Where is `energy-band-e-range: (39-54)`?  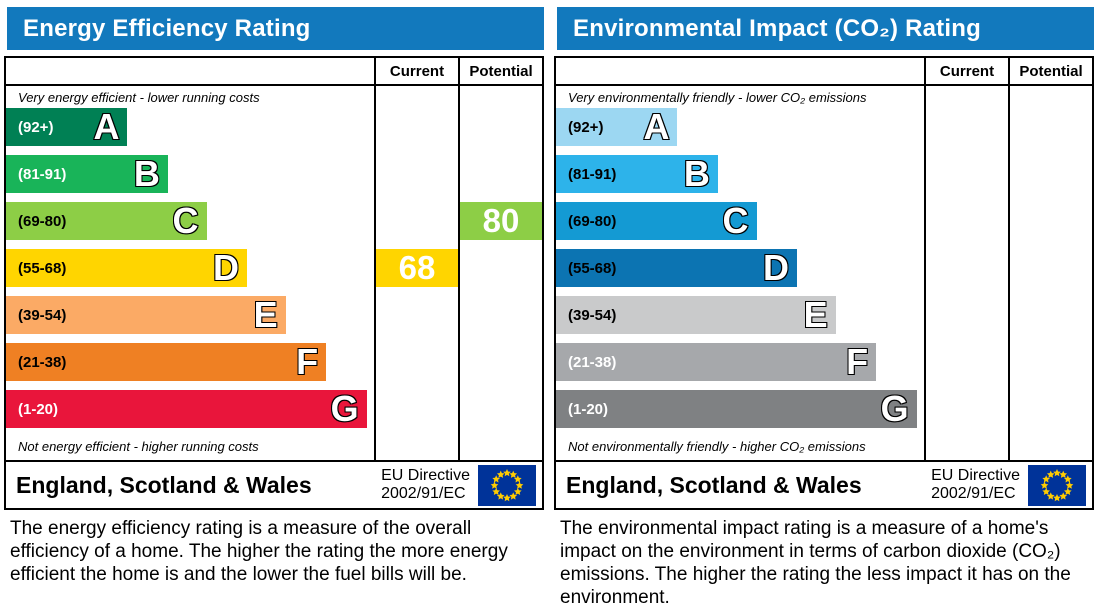
energy-band-e-range: (39-54) is located at coordinates (42, 315).